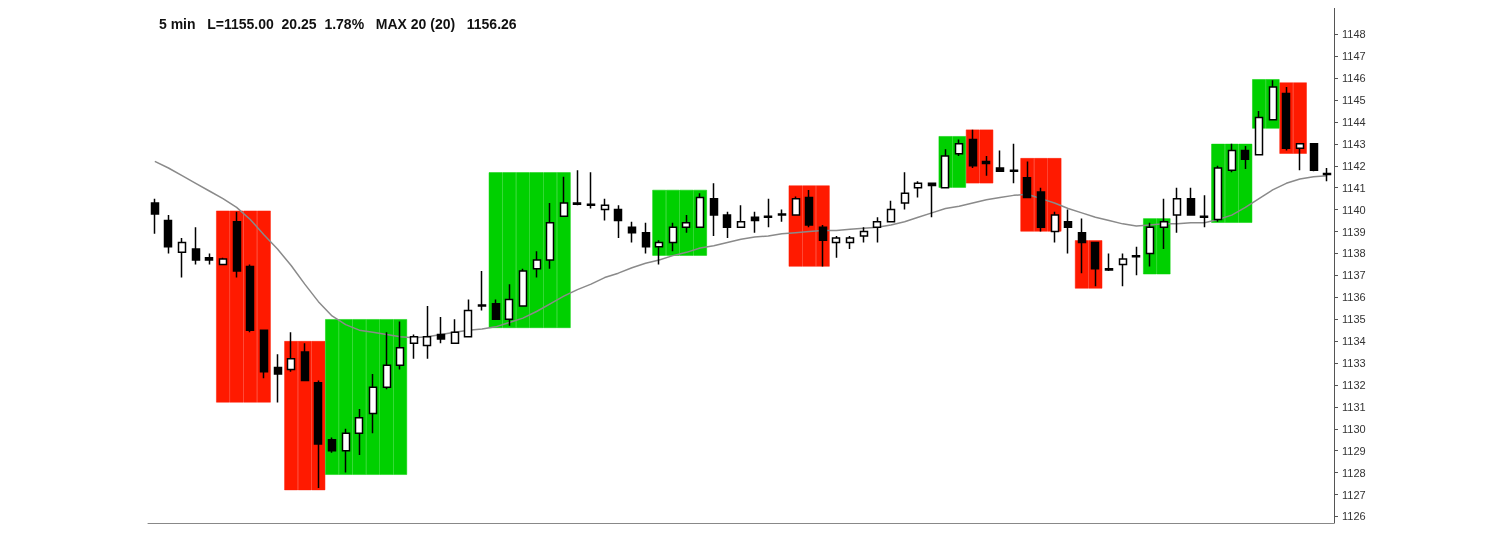  Describe the element at coordinates (338, 24) in the screenshot. I see `text: 5 min L=1155.00 20.25 1.78% MAX 20 (20) 1156.26` at that location.